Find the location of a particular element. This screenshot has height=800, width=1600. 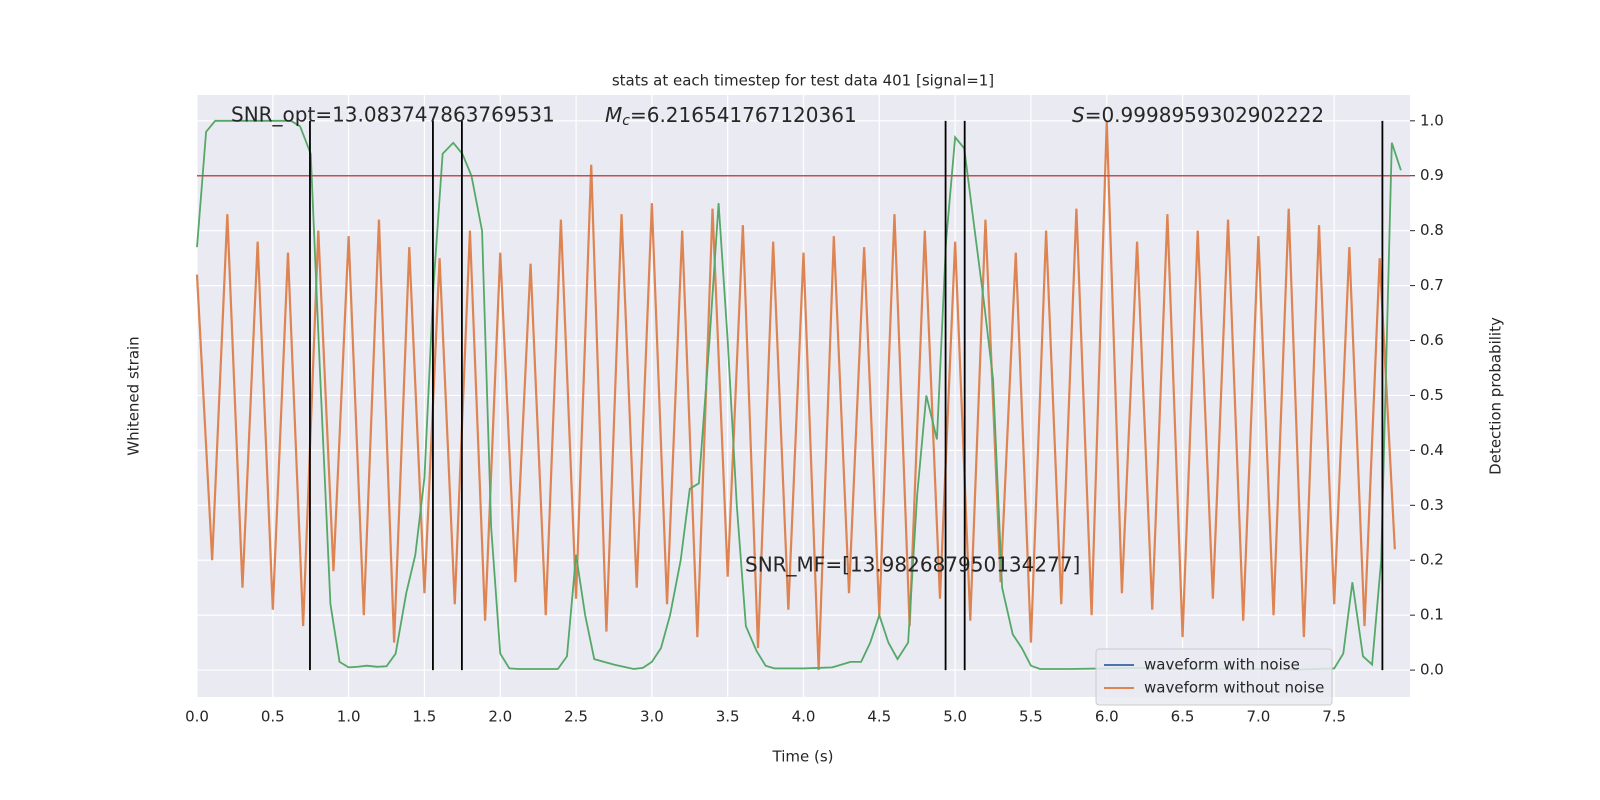

y2-tick-label: 0.7 is located at coordinates (1432, 285).